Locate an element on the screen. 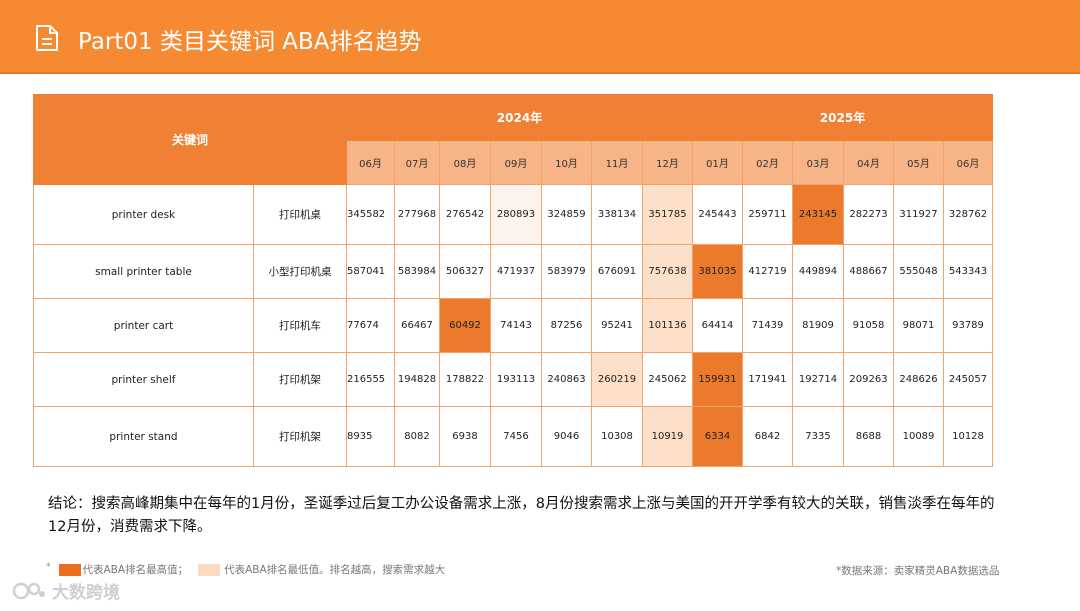 Image resolution: width=1080 pixels, height=611 pixels. rank-cell: 10128 is located at coordinates (968, 436).